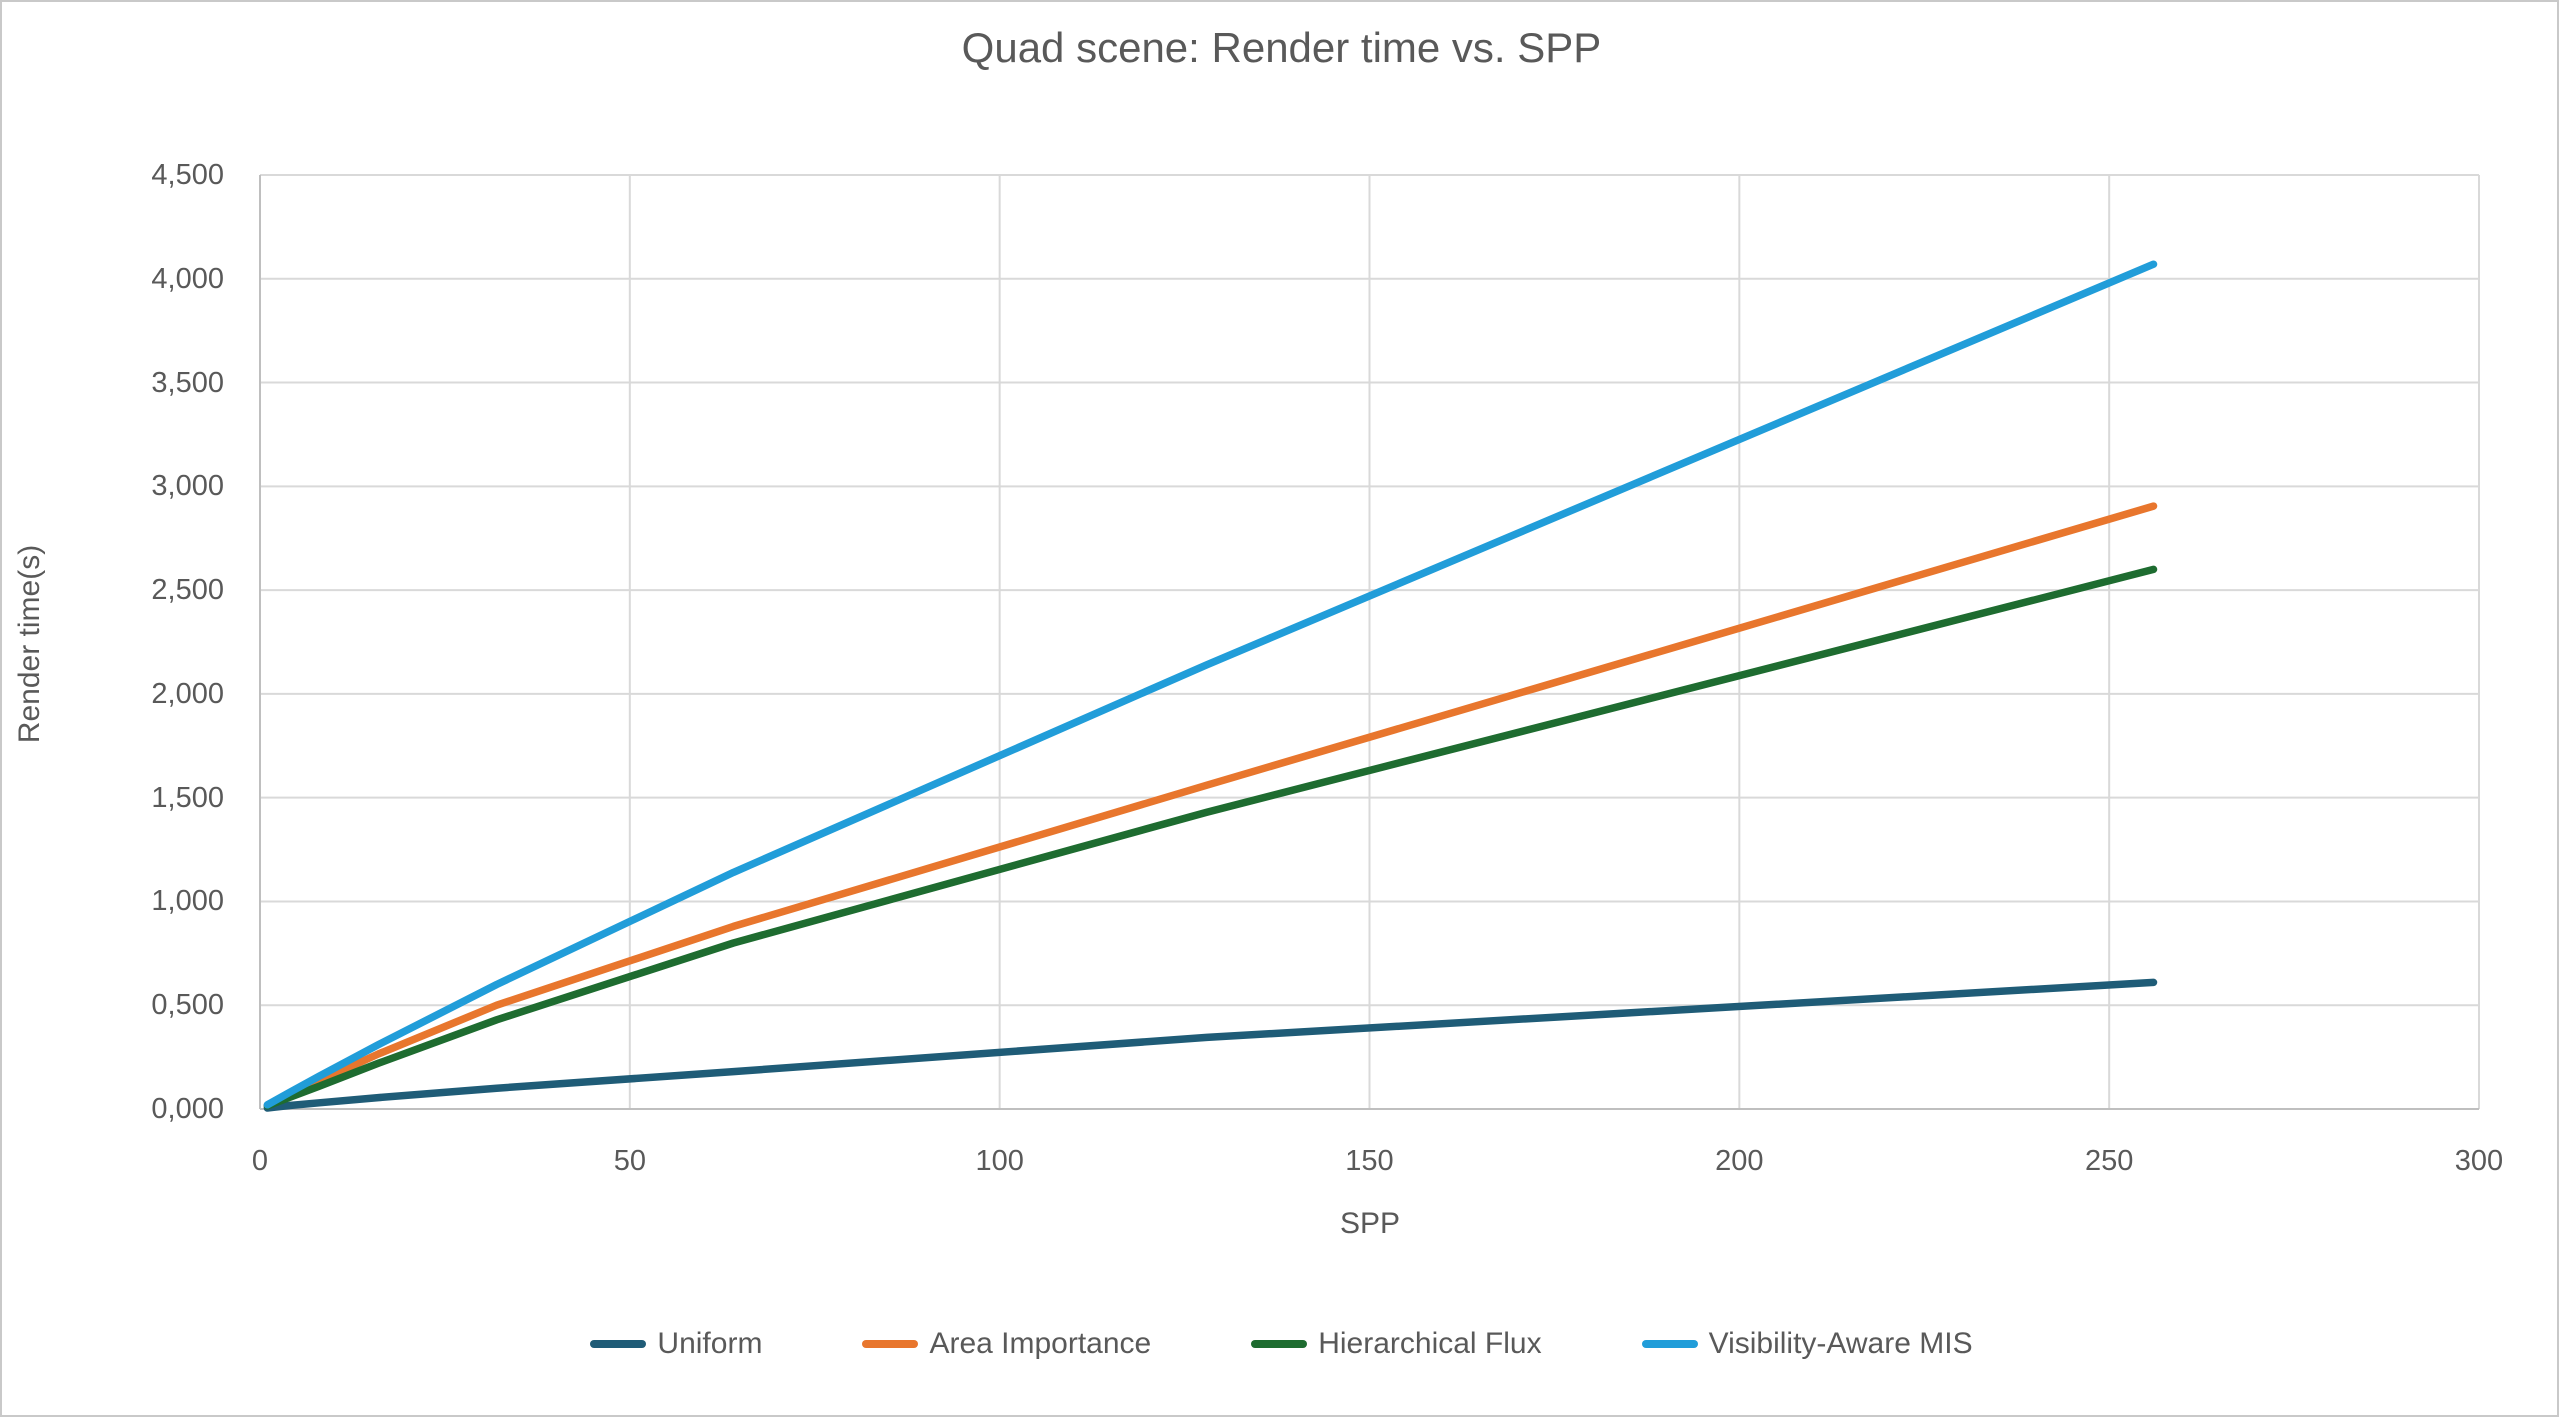  What do you see at coordinates (187, 797) in the screenshot?
I see `y-tick-label: 1,500` at bounding box center [187, 797].